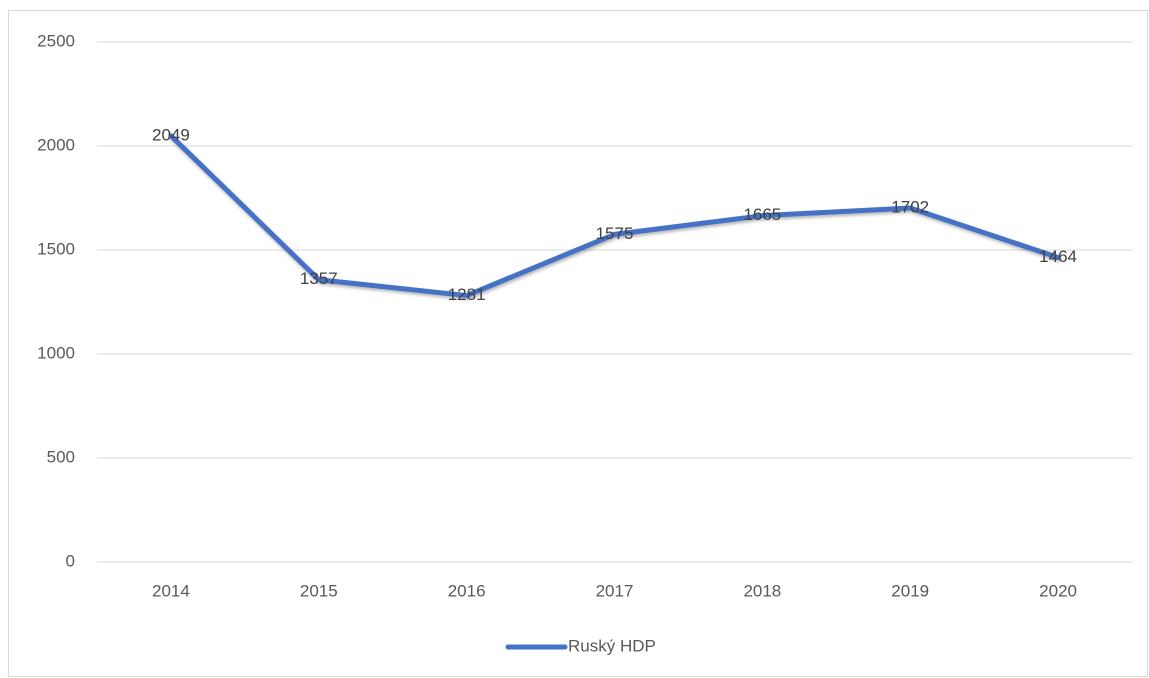  What do you see at coordinates (171, 590) in the screenshot?
I see `x-tick-label: 2014` at bounding box center [171, 590].